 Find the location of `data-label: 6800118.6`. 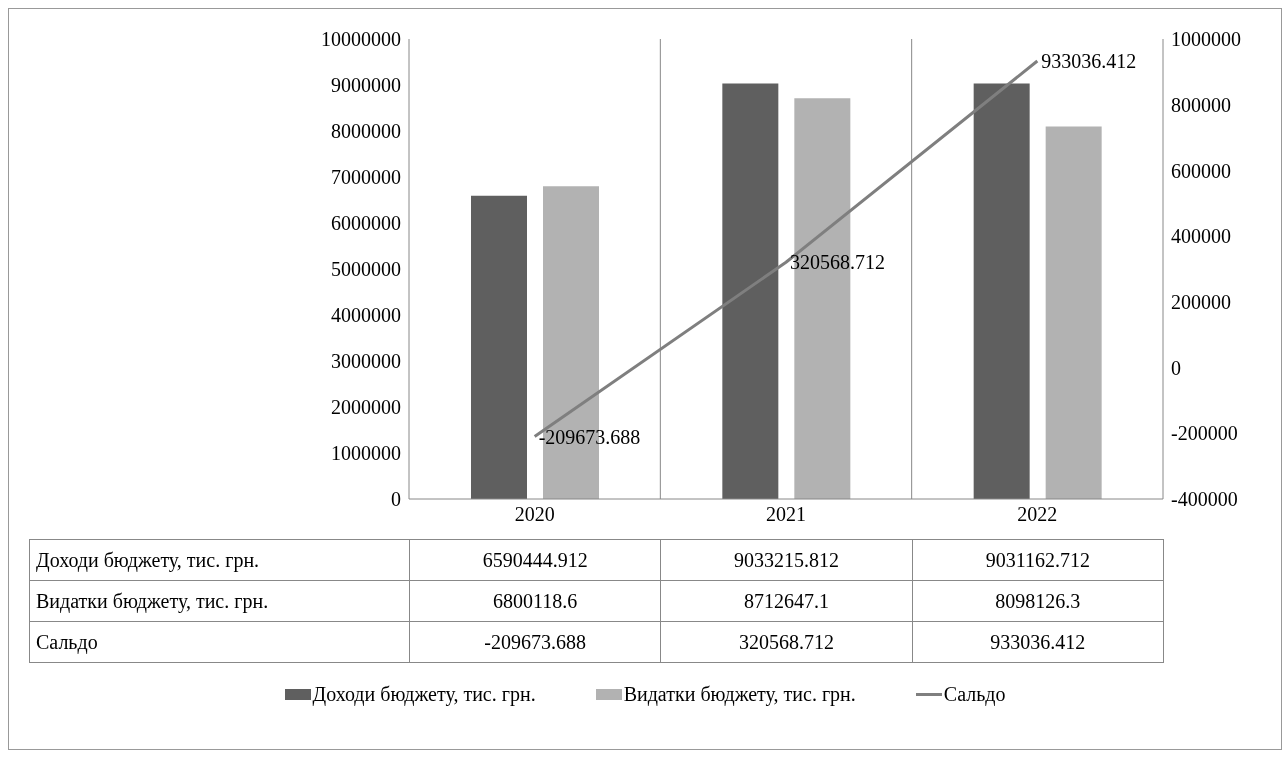

data-label: 6800118.6 is located at coordinates (535, 601).